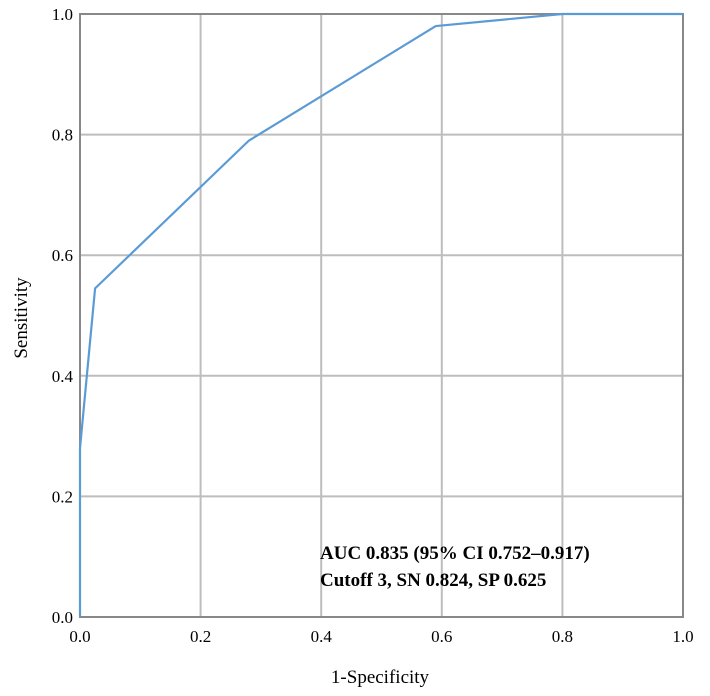 The width and height of the screenshot is (710, 696). What do you see at coordinates (62, 14) in the screenshot?
I see `y-tick-label: 1.0` at bounding box center [62, 14].